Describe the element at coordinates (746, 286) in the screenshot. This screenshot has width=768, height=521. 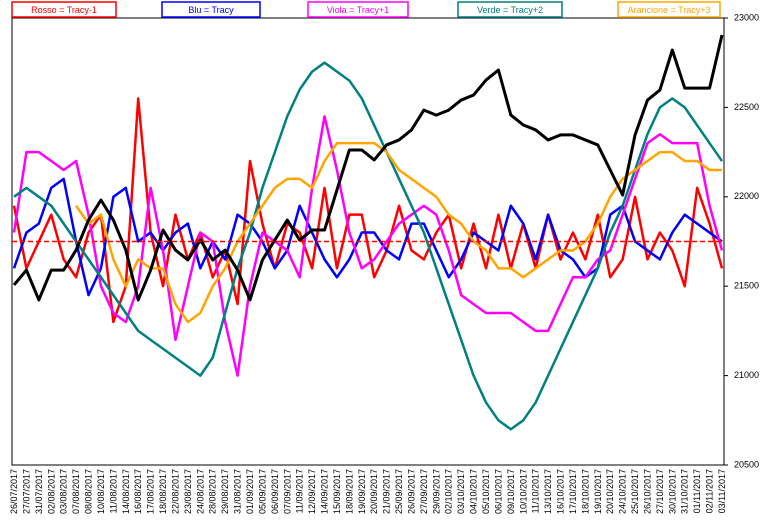
I see `y-tick-label: 21500` at that location.